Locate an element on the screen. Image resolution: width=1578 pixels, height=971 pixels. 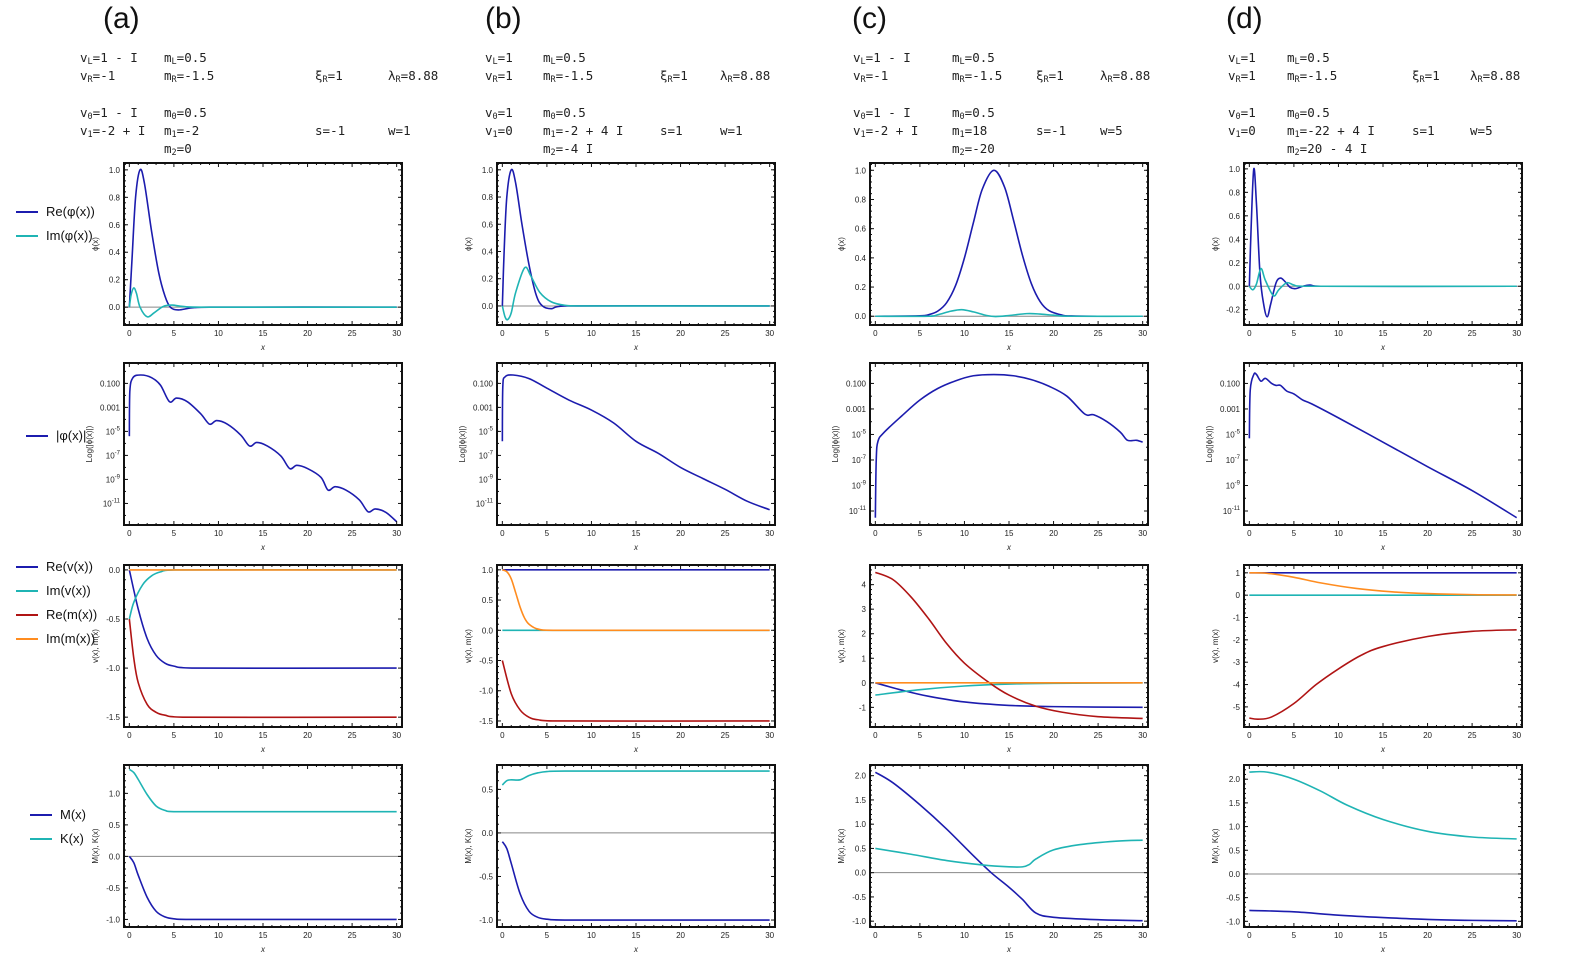
legend-label: Re(v(x)) is located at coordinates (69, 566).